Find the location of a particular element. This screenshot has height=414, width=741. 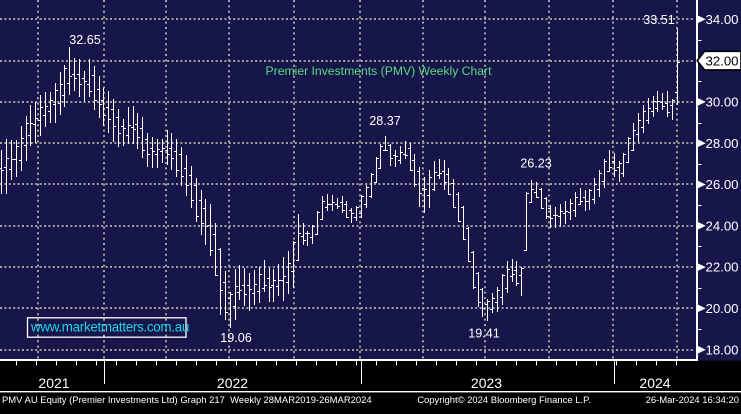

svg-text: 33.51 is located at coordinates (659, 20).